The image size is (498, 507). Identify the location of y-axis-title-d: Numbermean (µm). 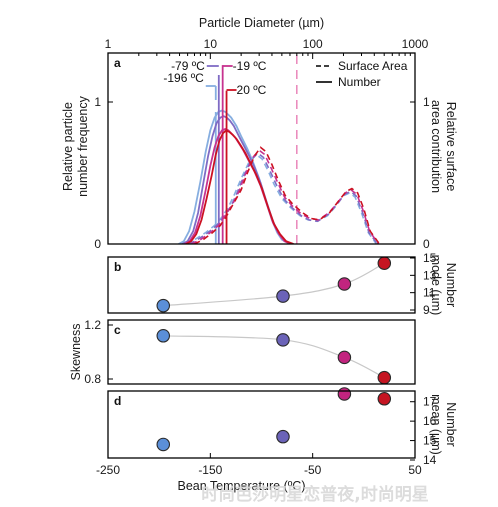
(443, 424).